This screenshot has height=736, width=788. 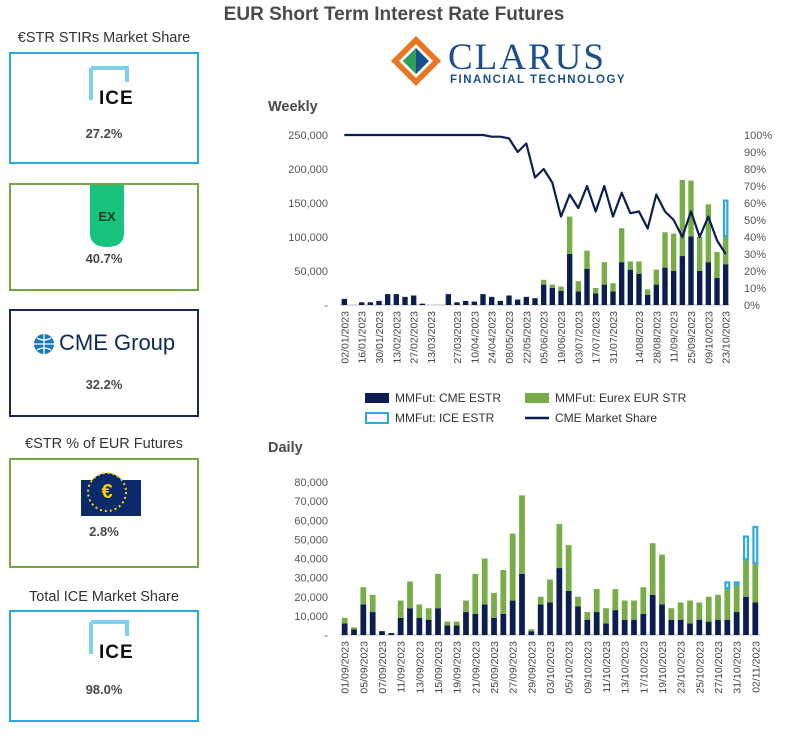 What do you see at coordinates (308, 170) in the screenshot?
I see `y-tick-label: 200,000` at bounding box center [308, 170].